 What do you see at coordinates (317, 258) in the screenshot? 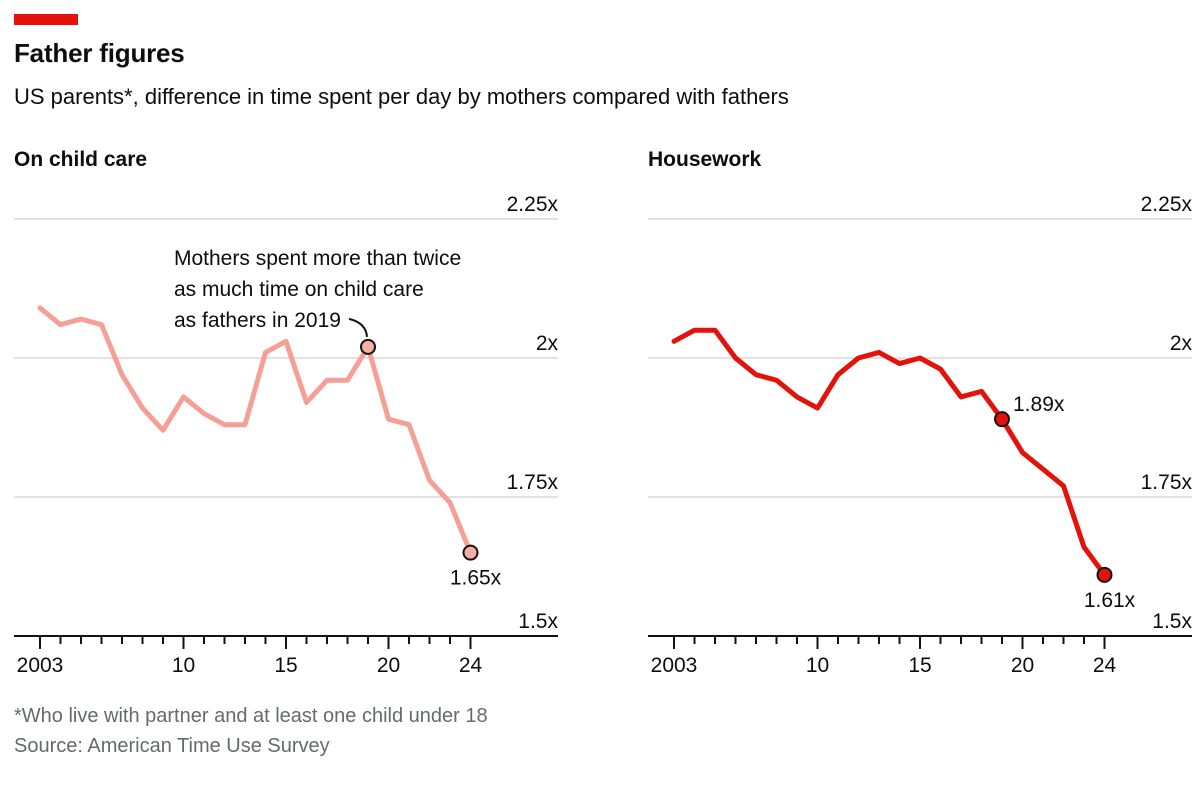
I see `annotation-line: Mothers spent more than twice` at bounding box center [317, 258].